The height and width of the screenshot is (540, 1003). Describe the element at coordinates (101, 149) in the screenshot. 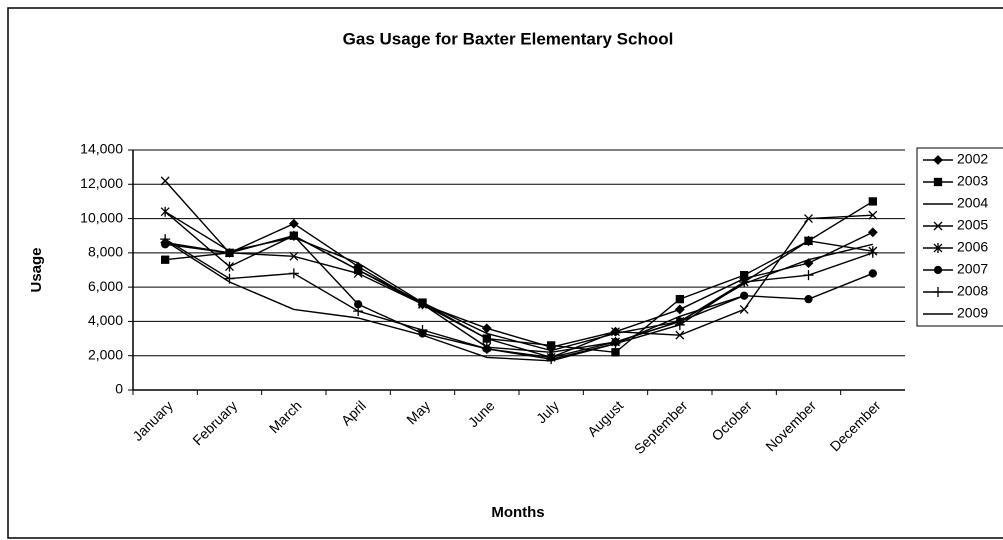

I see `y-tick-label: 14,000` at that location.